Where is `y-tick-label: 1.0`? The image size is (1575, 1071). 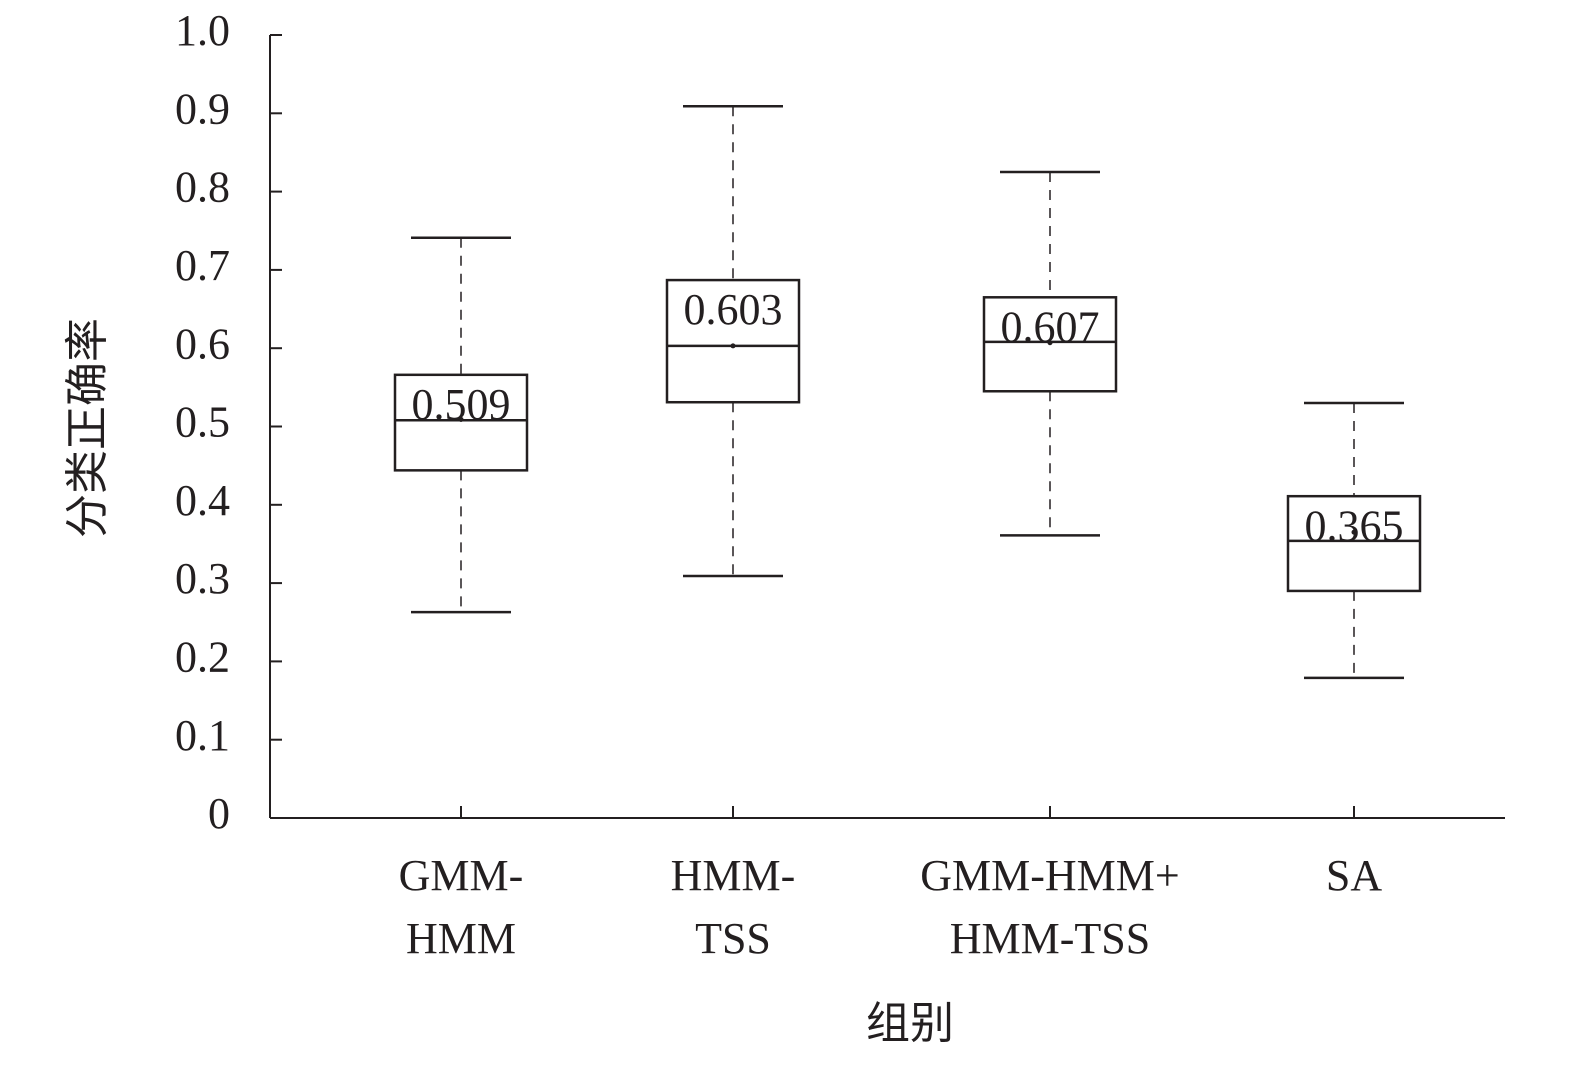 y-tick-label: 1.0 is located at coordinates (202, 30).